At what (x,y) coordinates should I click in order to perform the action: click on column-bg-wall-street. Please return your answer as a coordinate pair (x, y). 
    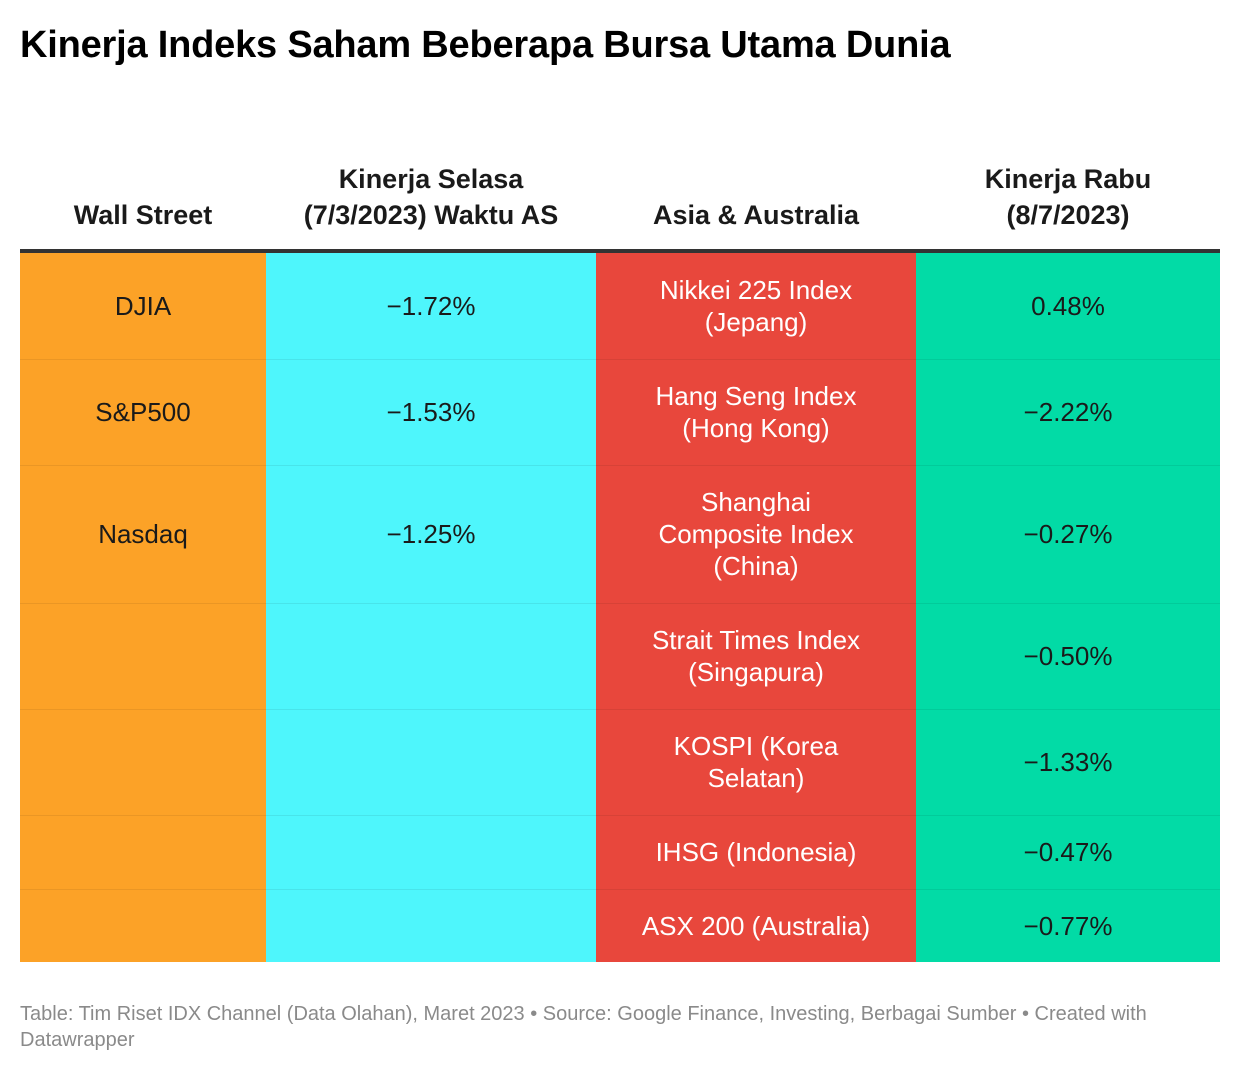
    Looking at the image, I should click on (143, 607).